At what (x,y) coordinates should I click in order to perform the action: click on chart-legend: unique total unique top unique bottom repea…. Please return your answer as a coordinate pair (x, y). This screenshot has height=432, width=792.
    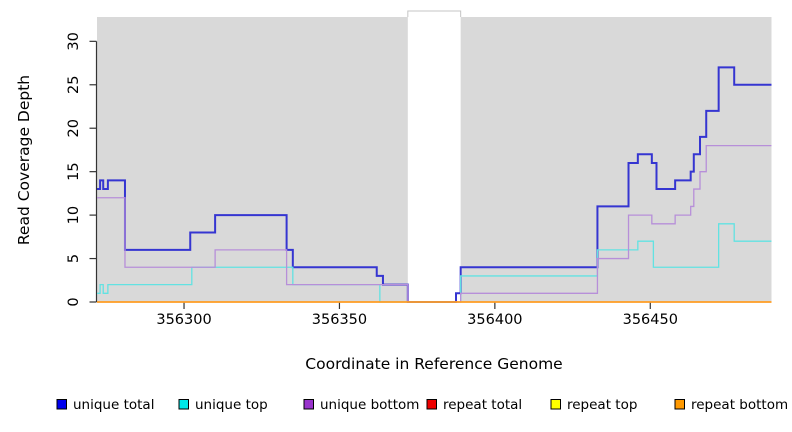
    Looking at the image, I should click on (422, 405).